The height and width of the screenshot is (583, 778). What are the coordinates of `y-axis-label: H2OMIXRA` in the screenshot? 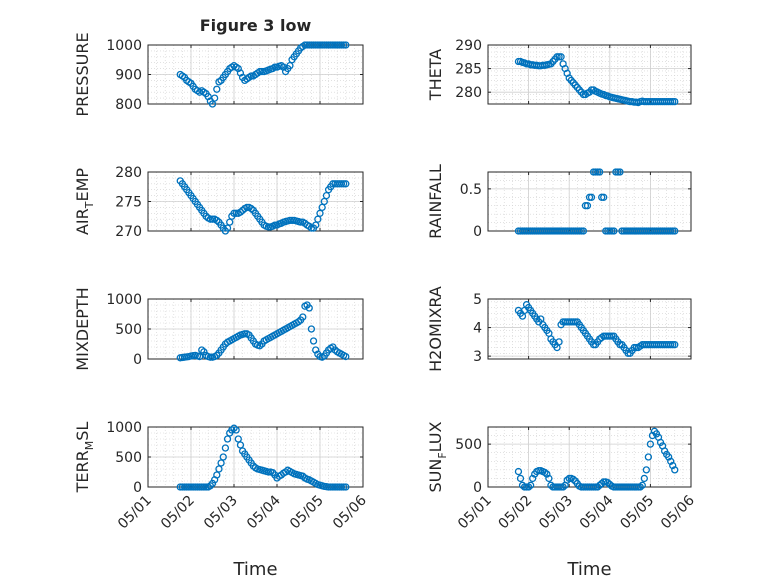 It's located at (435, 329).